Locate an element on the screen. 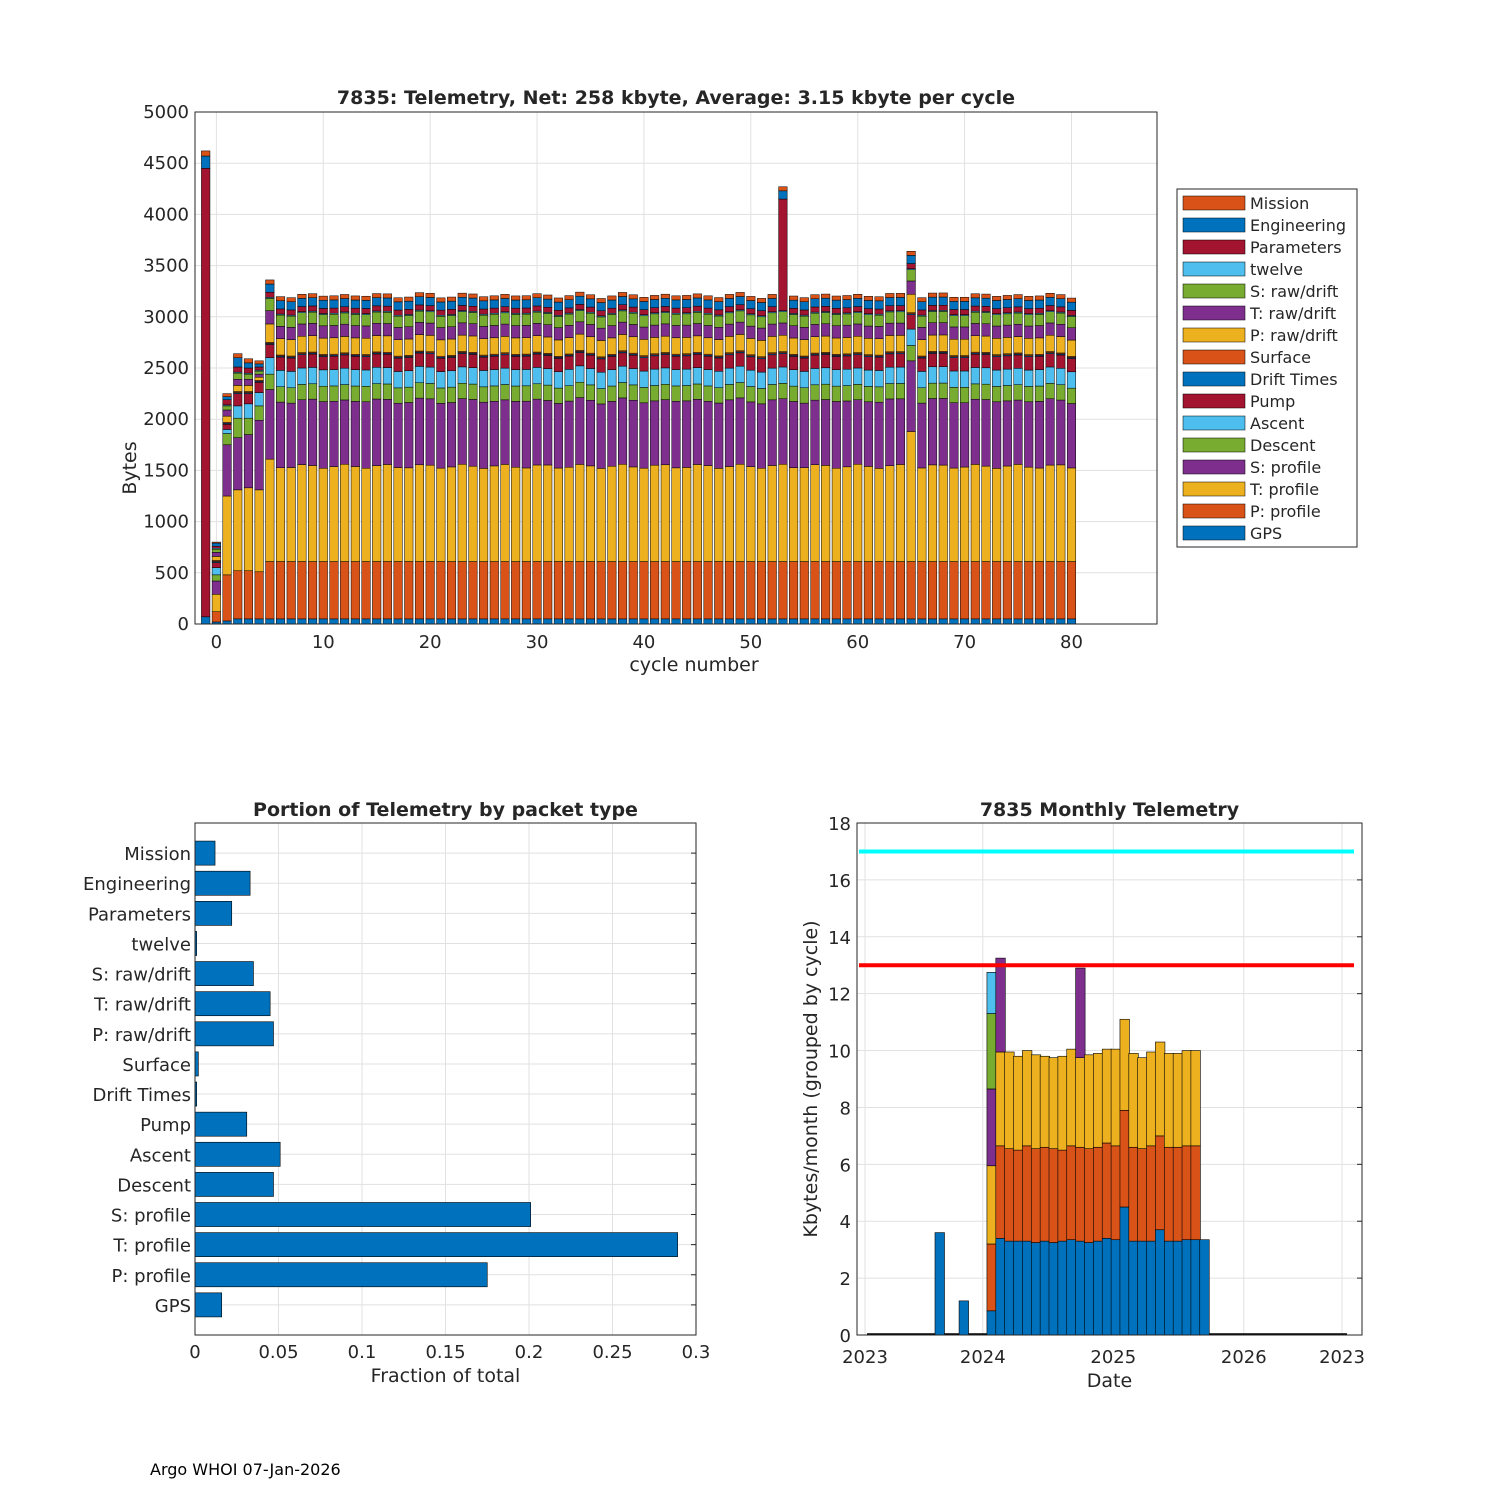 This screenshot has height=1500, width=1500. bar is located at coordinates (237, 1154).